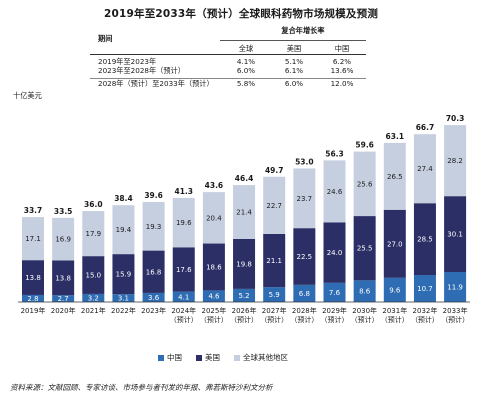 This screenshot has width=482, height=406. I want to click on segment-value-label: 22.5, so click(305, 257).